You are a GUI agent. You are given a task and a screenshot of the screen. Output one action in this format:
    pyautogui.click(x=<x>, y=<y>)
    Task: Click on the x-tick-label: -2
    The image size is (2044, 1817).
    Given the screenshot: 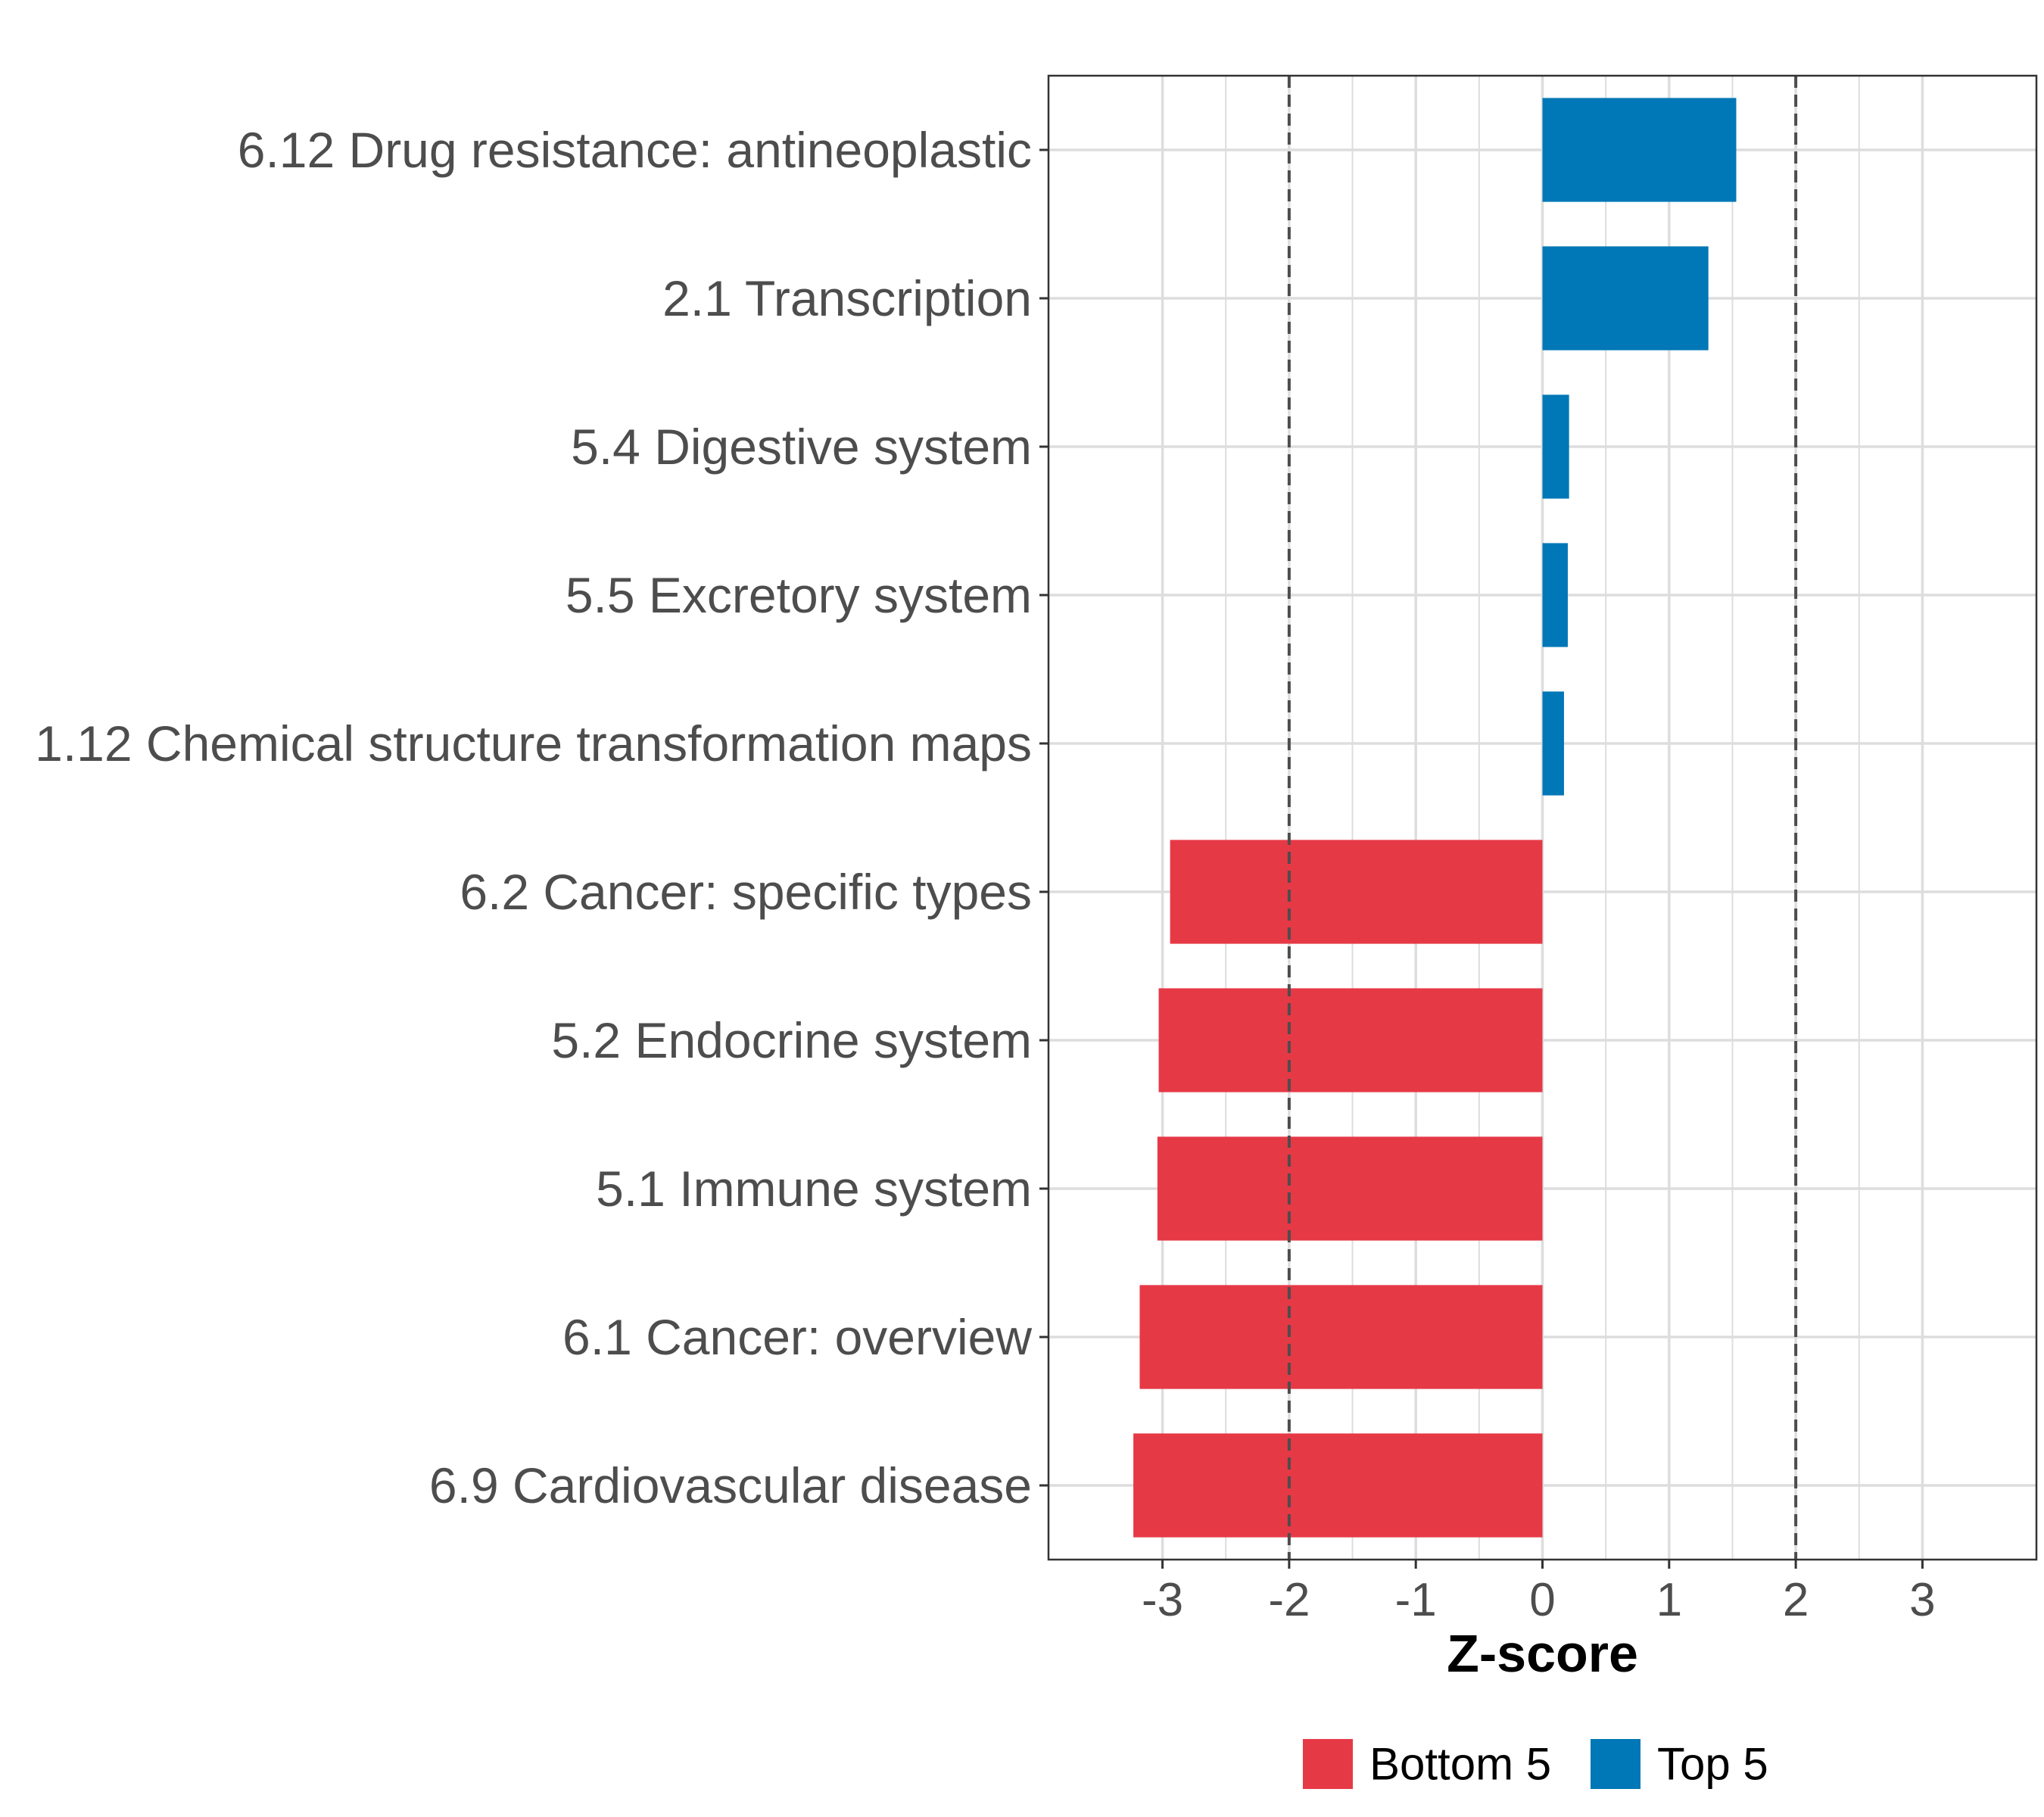 What is the action you would take?
    pyautogui.click(x=1289, y=1600)
    